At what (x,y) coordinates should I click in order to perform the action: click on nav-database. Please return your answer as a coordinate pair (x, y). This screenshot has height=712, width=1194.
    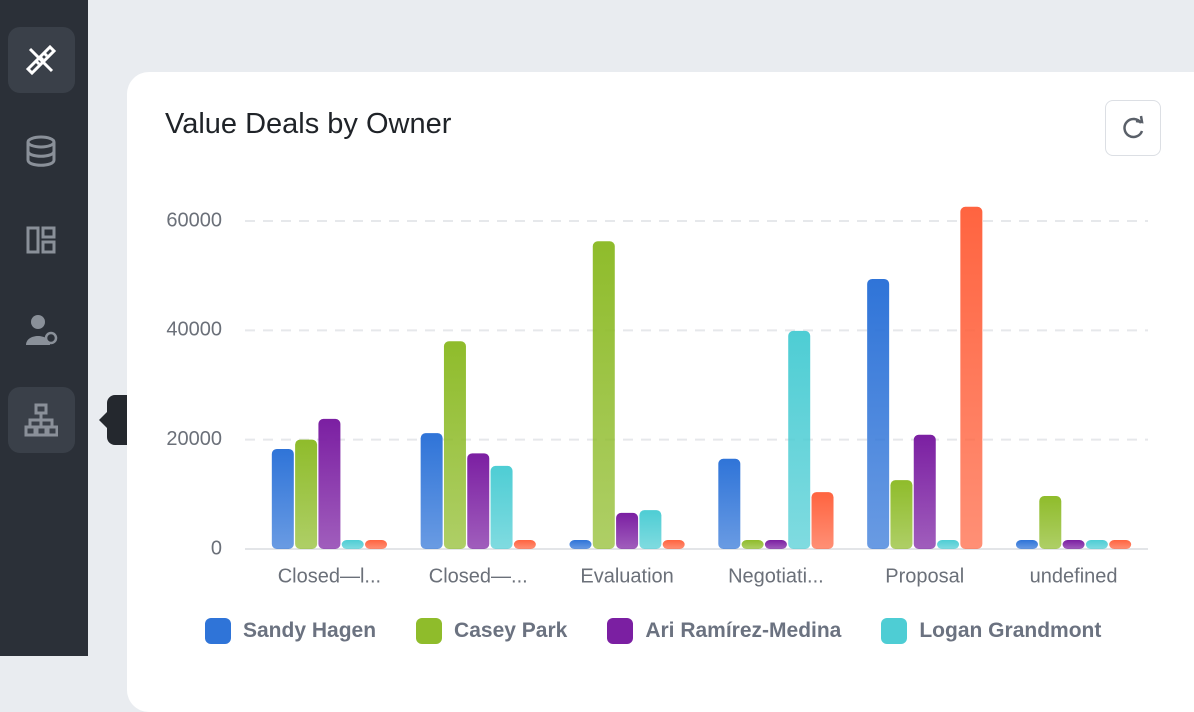
    Looking at the image, I should click on (41, 151).